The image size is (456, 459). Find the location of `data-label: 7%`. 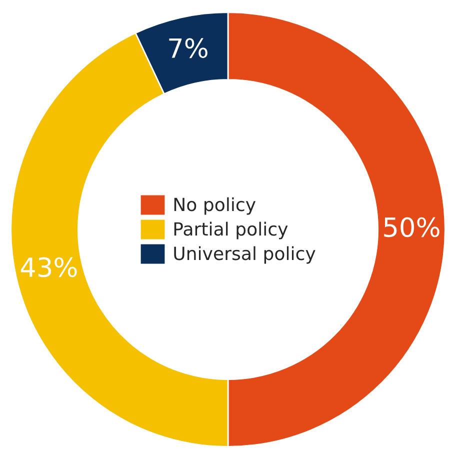

data-label: 7% is located at coordinates (188, 48).